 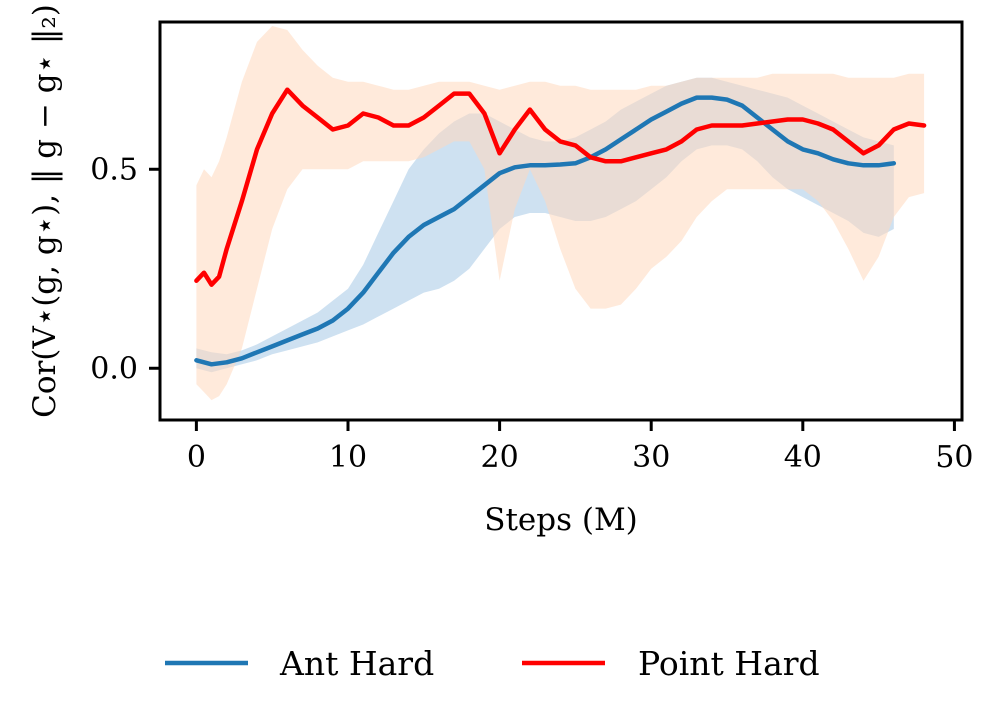 I want to click on y-tick-label: 0.5, so click(x=114, y=169).